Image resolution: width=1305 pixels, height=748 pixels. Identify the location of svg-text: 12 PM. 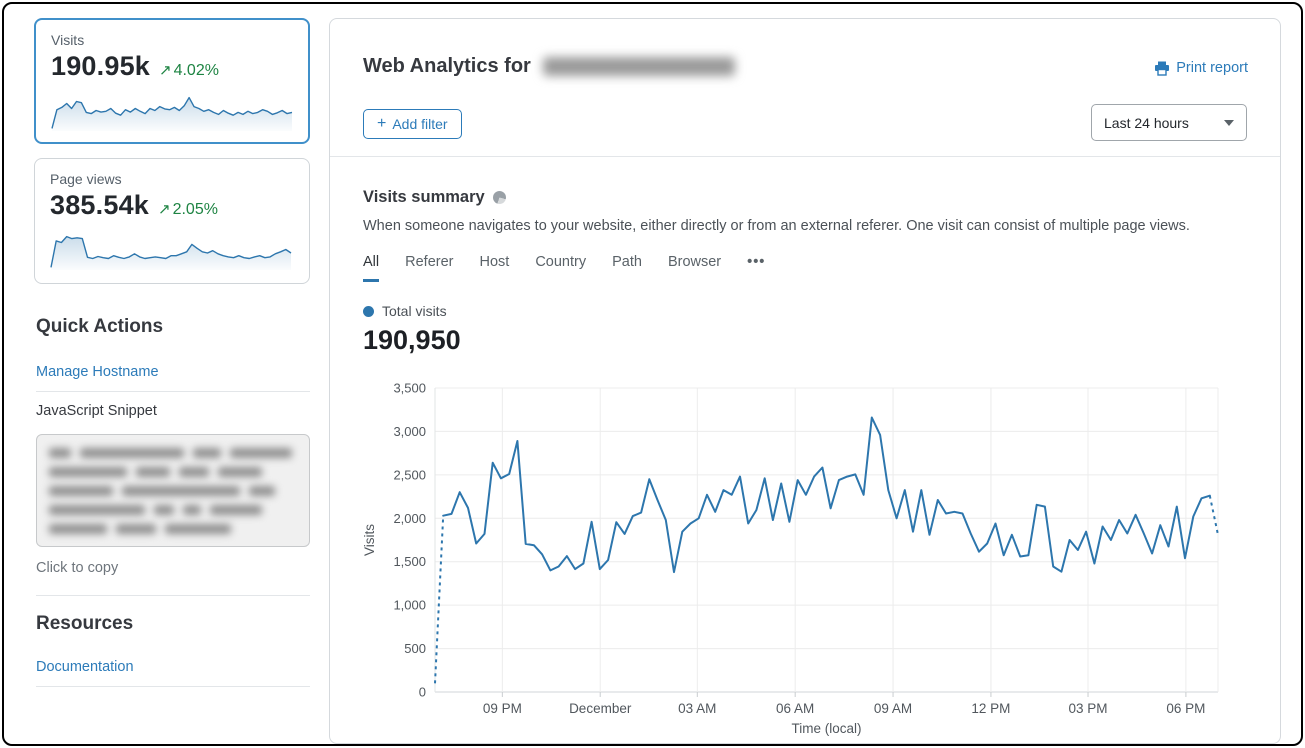
(990, 708).